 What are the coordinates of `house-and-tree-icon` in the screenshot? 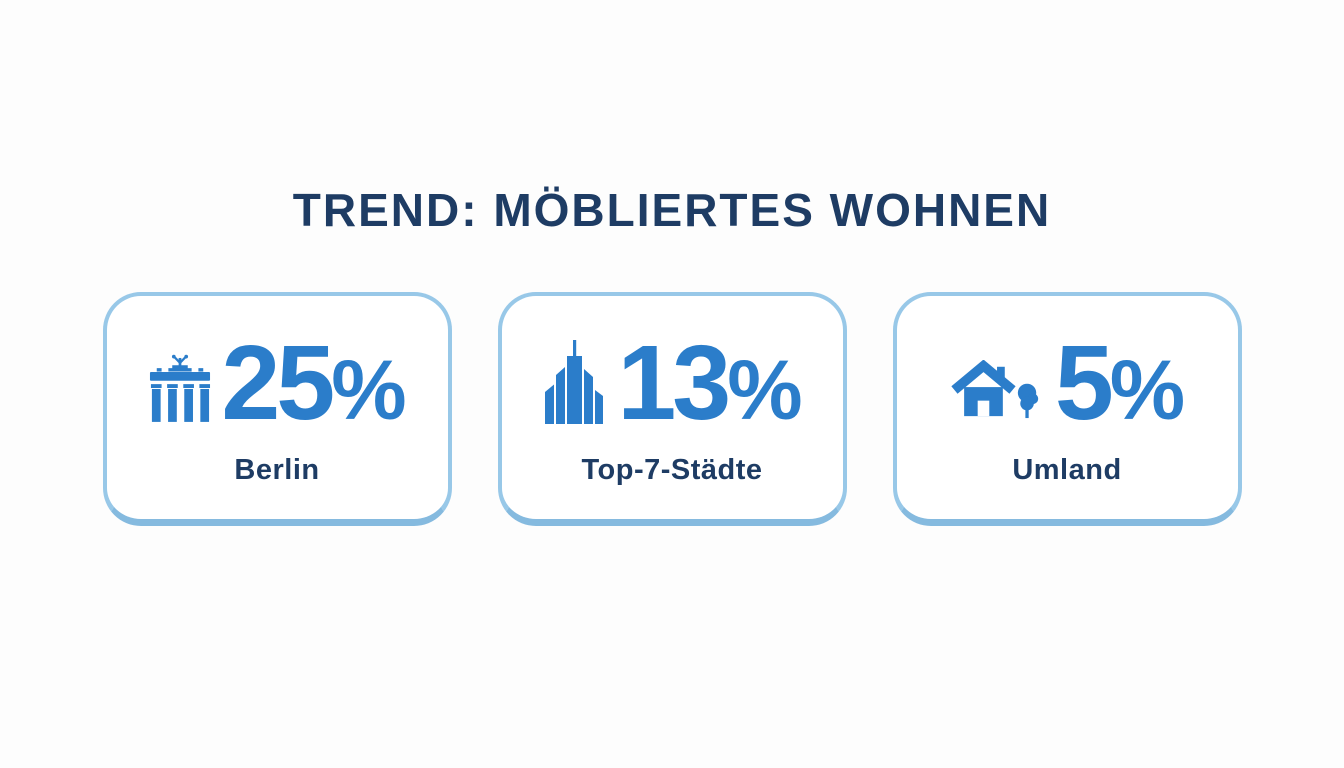 It's located at (998, 390).